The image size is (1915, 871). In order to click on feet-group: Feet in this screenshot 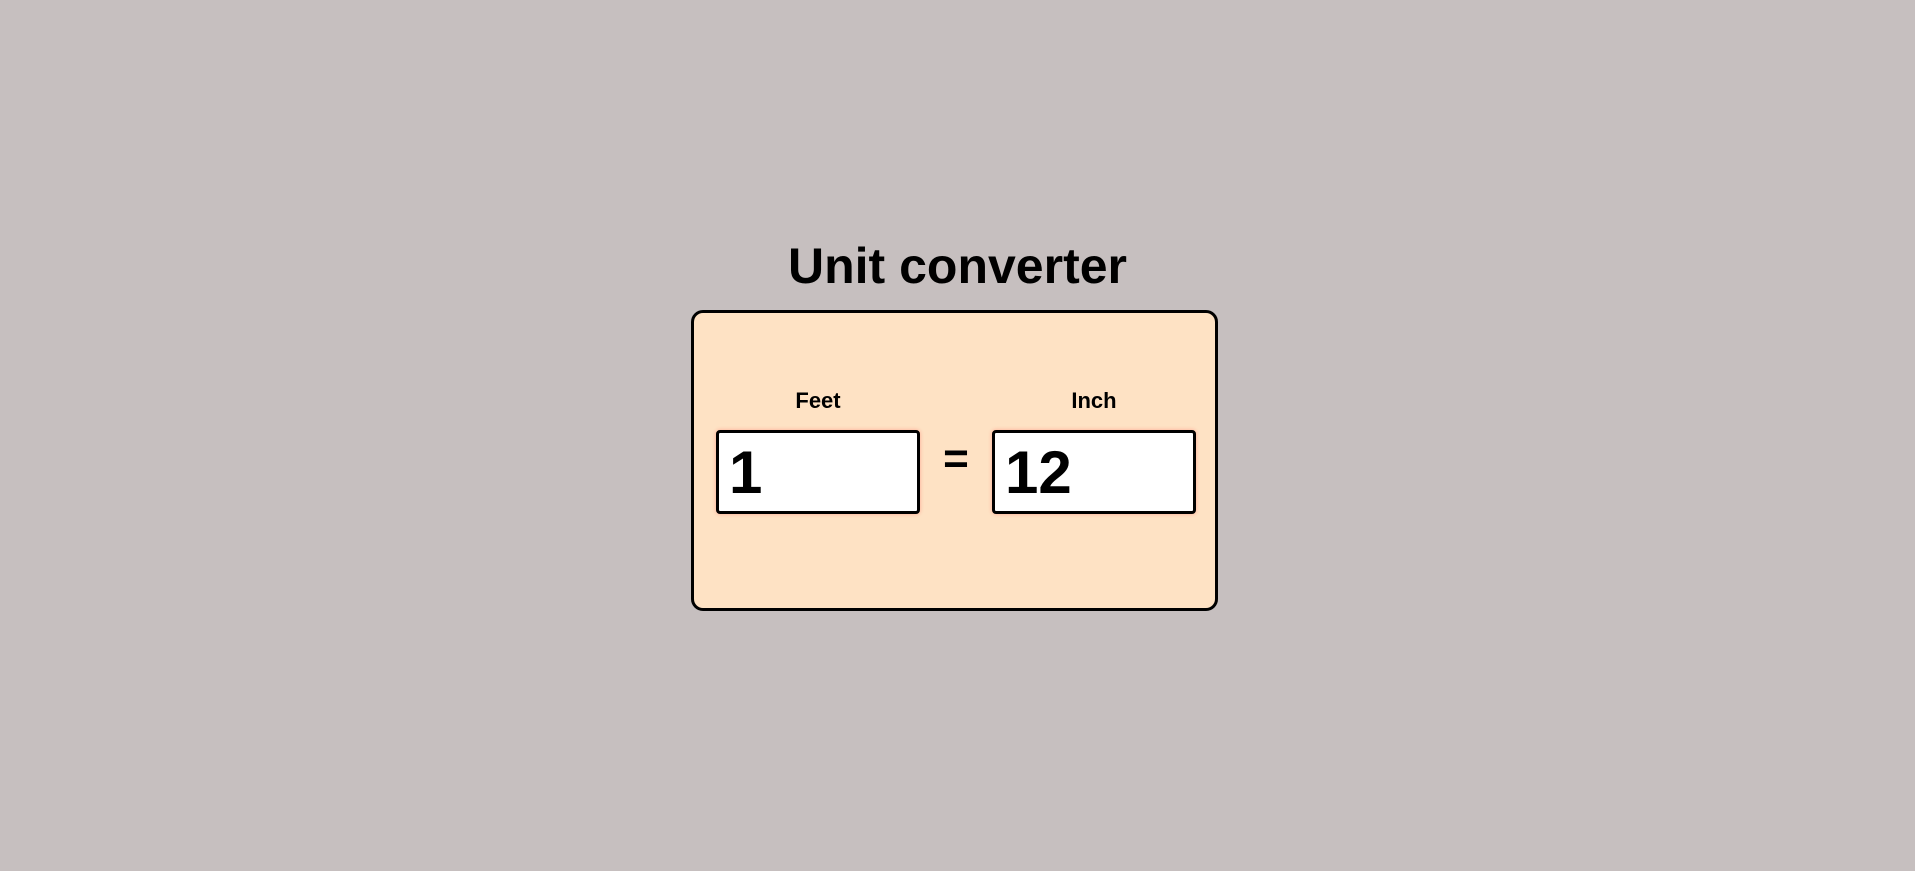, I will do `click(818, 451)`.